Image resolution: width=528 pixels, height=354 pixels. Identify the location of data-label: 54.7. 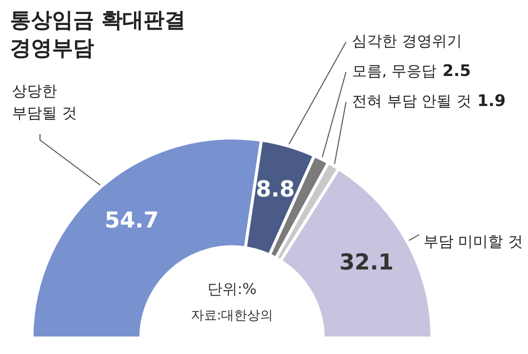
(131, 221).